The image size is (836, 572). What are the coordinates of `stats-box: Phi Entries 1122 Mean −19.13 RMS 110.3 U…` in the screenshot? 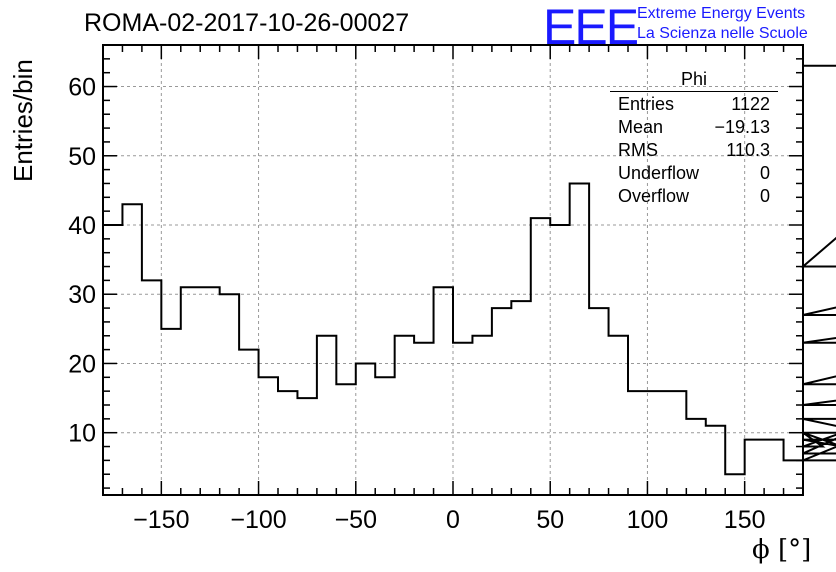 It's located at (694, 138).